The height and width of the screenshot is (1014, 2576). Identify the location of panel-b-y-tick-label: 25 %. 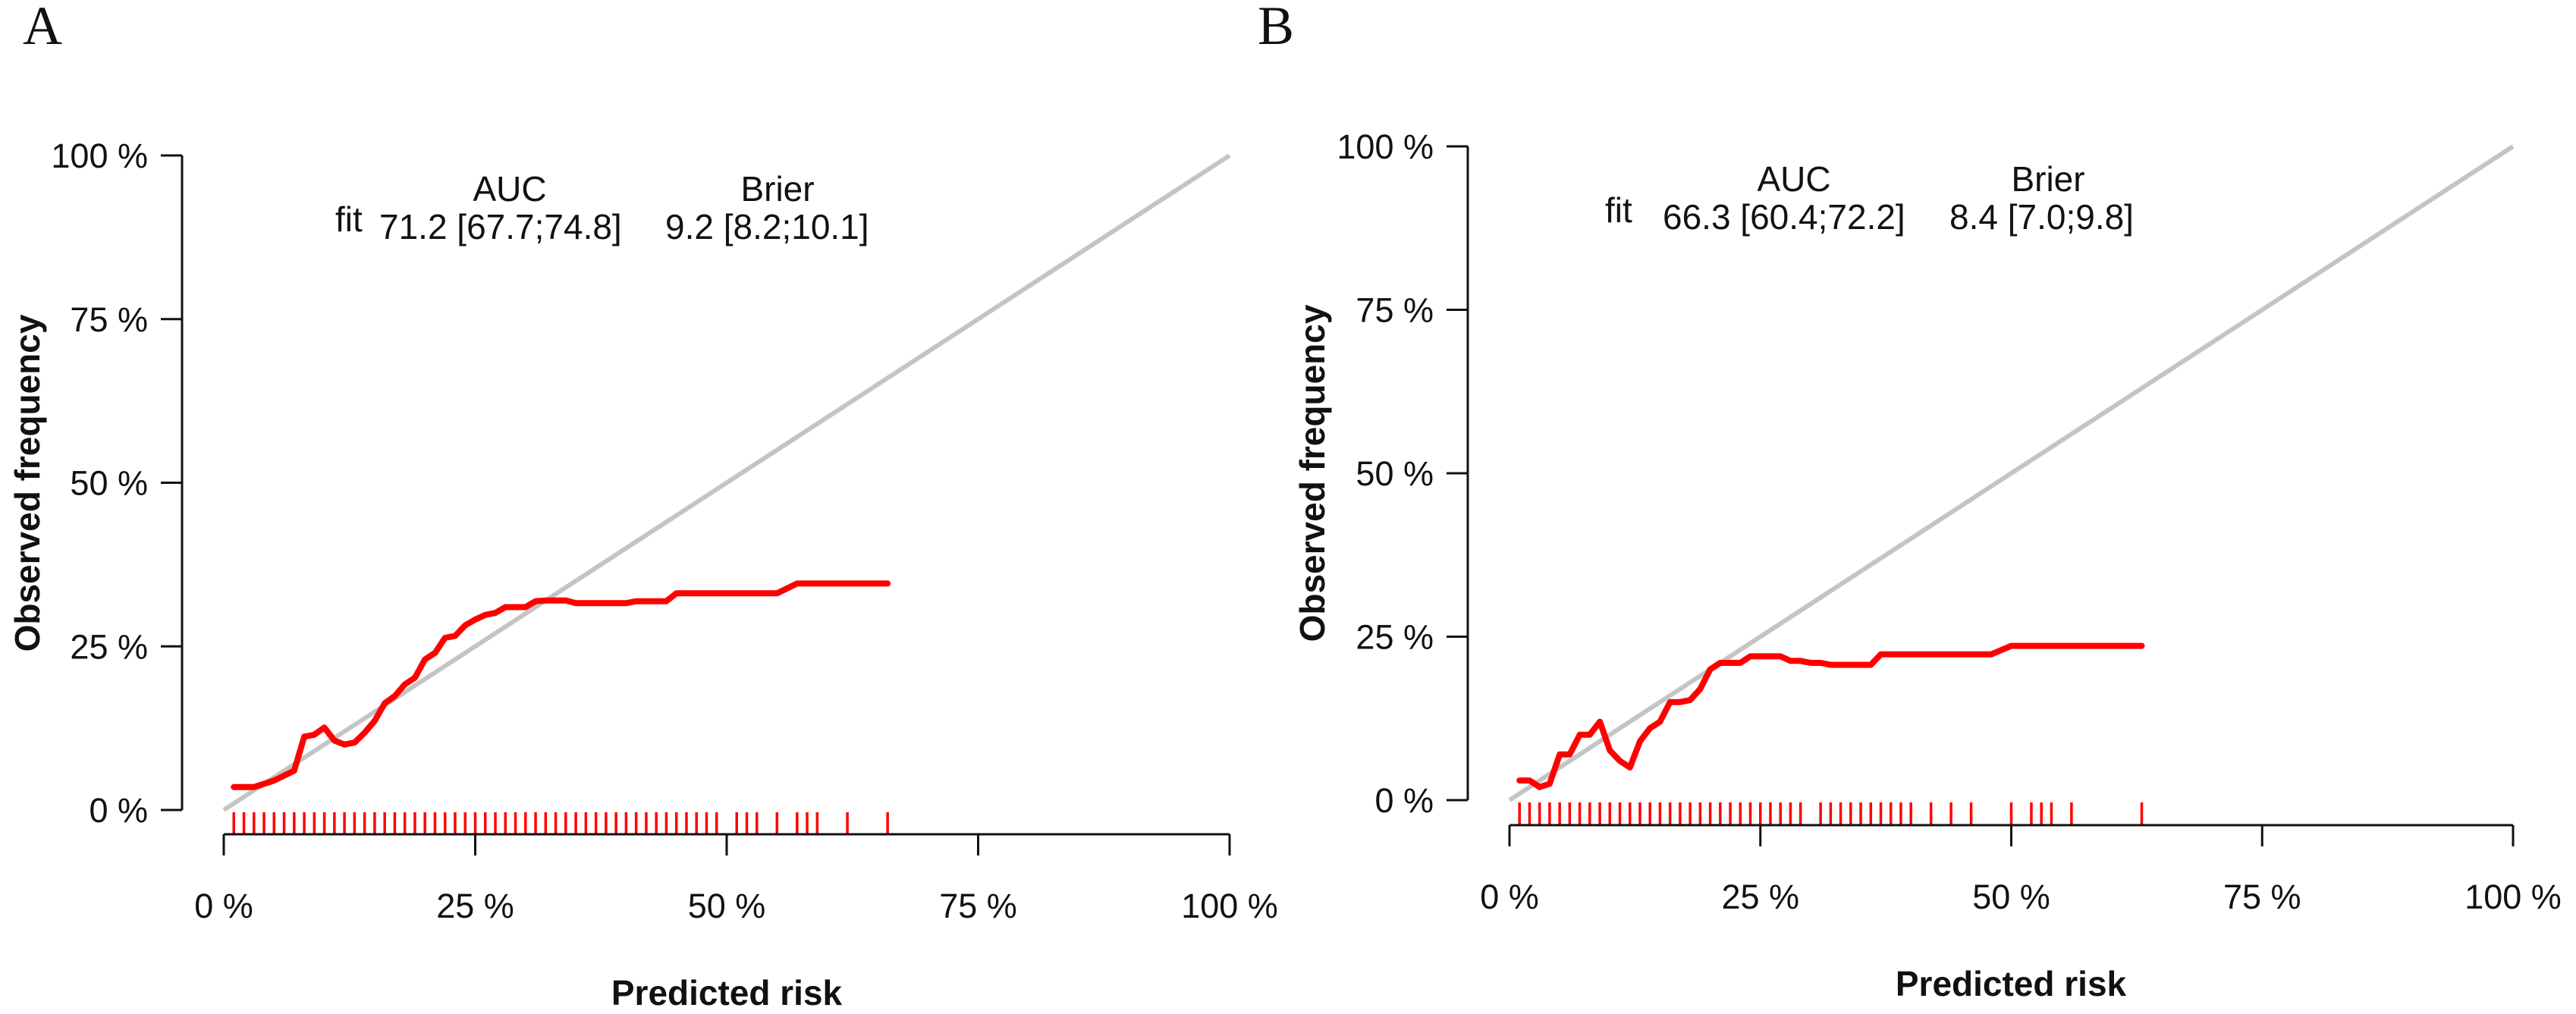
(1395, 637).